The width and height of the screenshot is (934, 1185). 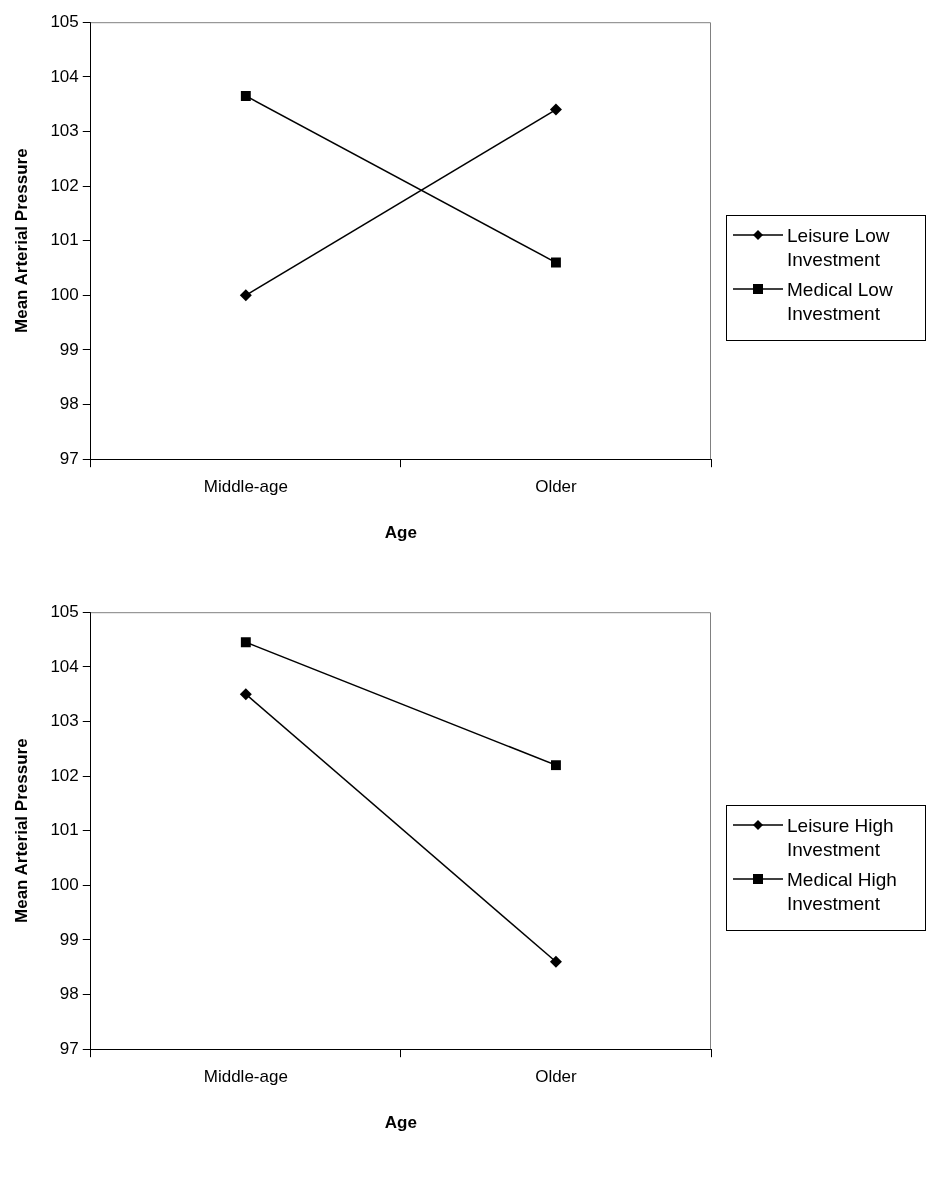 I want to click on legend-label: Medical Low Investment, so click(x=840, y=302).